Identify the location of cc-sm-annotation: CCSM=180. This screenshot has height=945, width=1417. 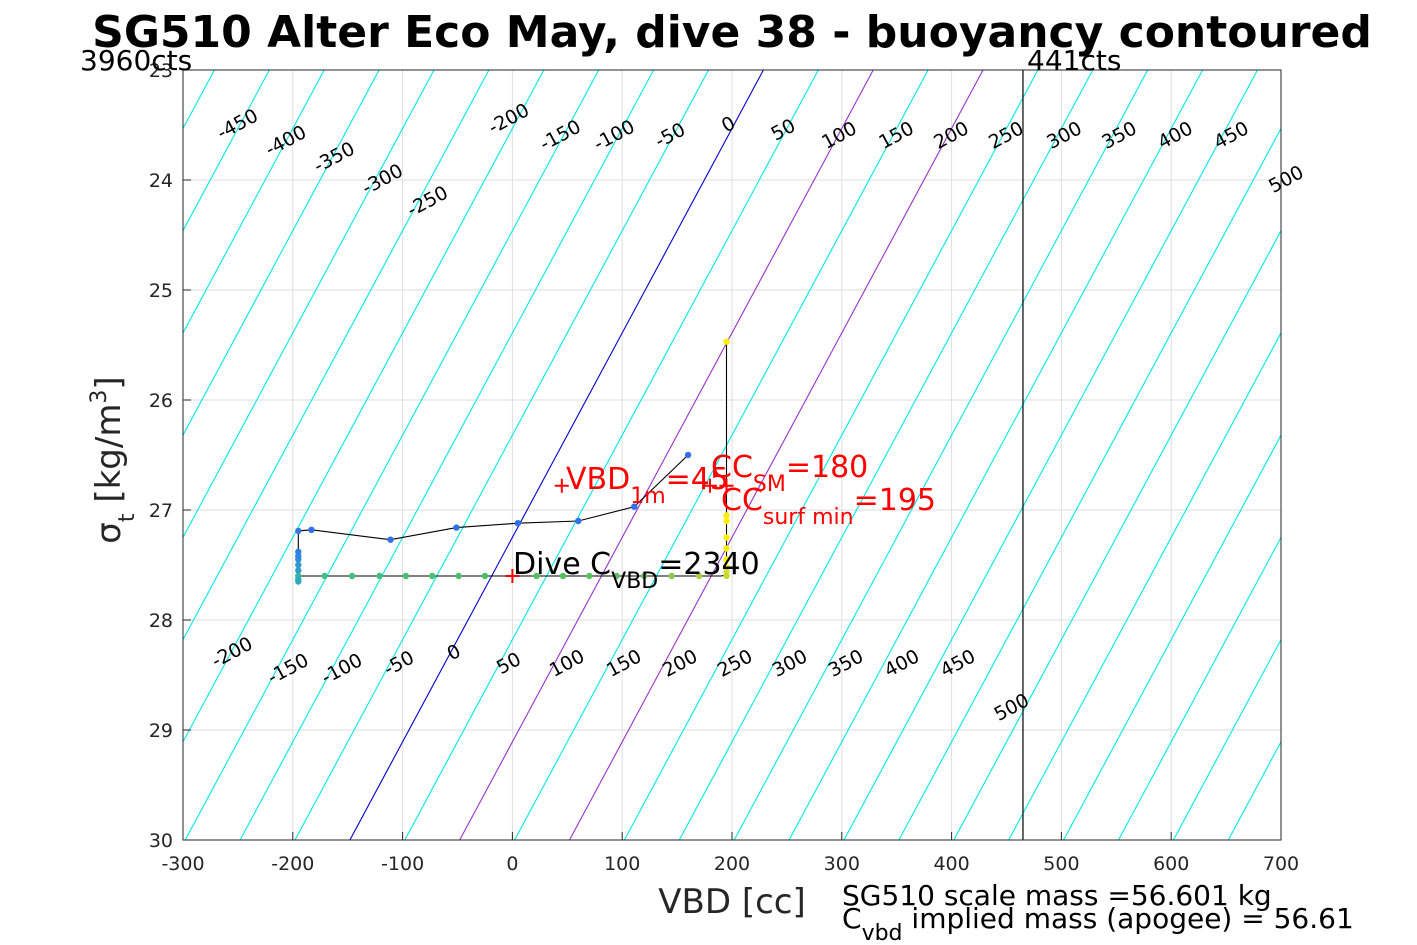
(789, 473).